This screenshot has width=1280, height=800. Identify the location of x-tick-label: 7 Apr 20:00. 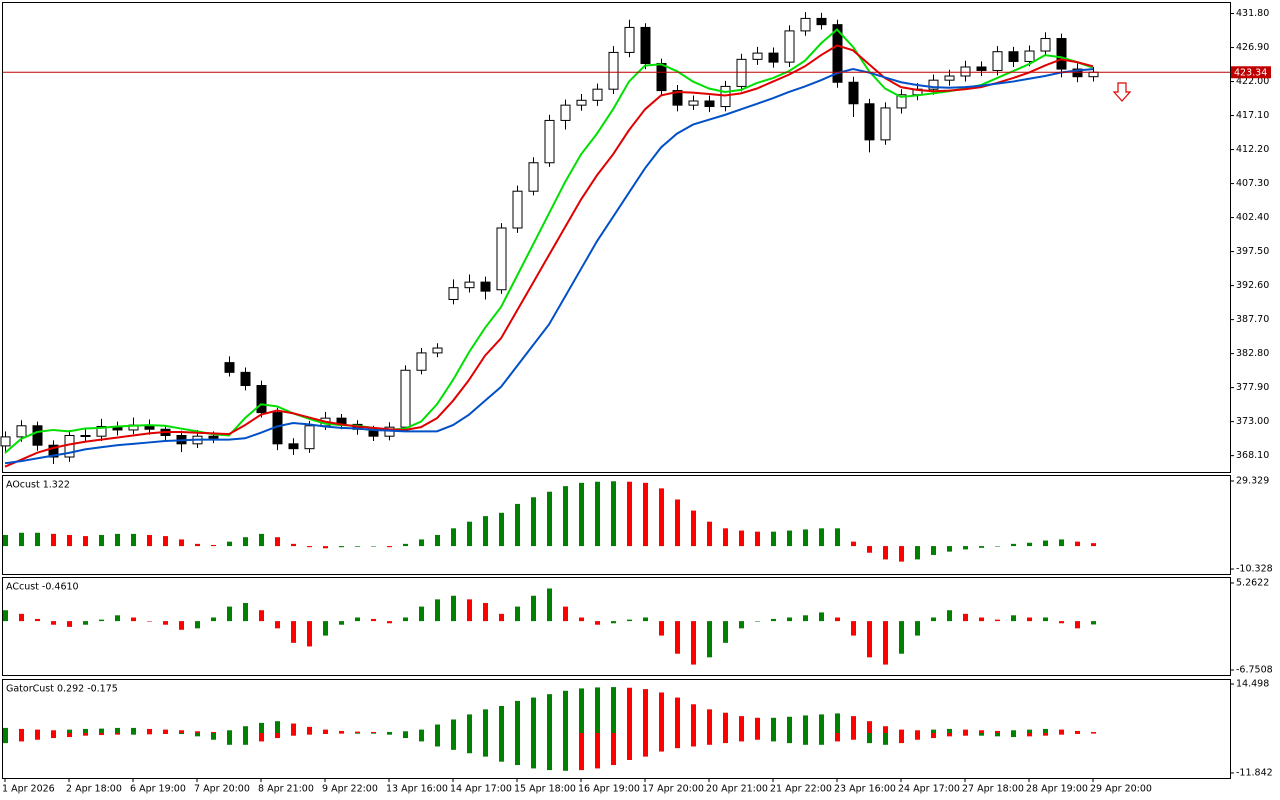
(222, 789).